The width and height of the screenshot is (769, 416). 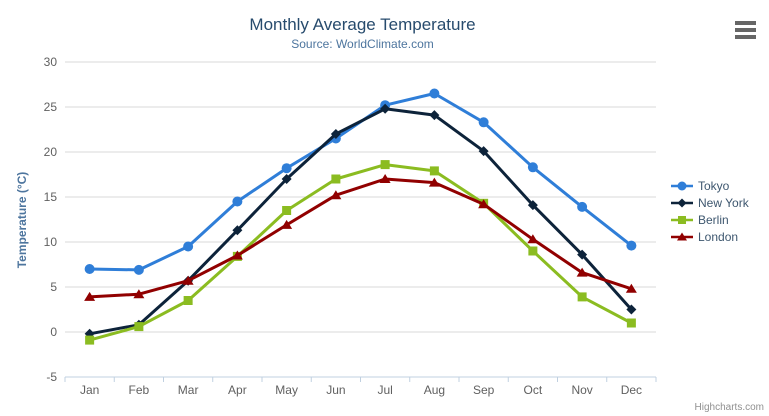 What do you see at coordinates (483, 122) in the screenshot?
I see `point-tokyo-sep` at bounding box center [483, 122].